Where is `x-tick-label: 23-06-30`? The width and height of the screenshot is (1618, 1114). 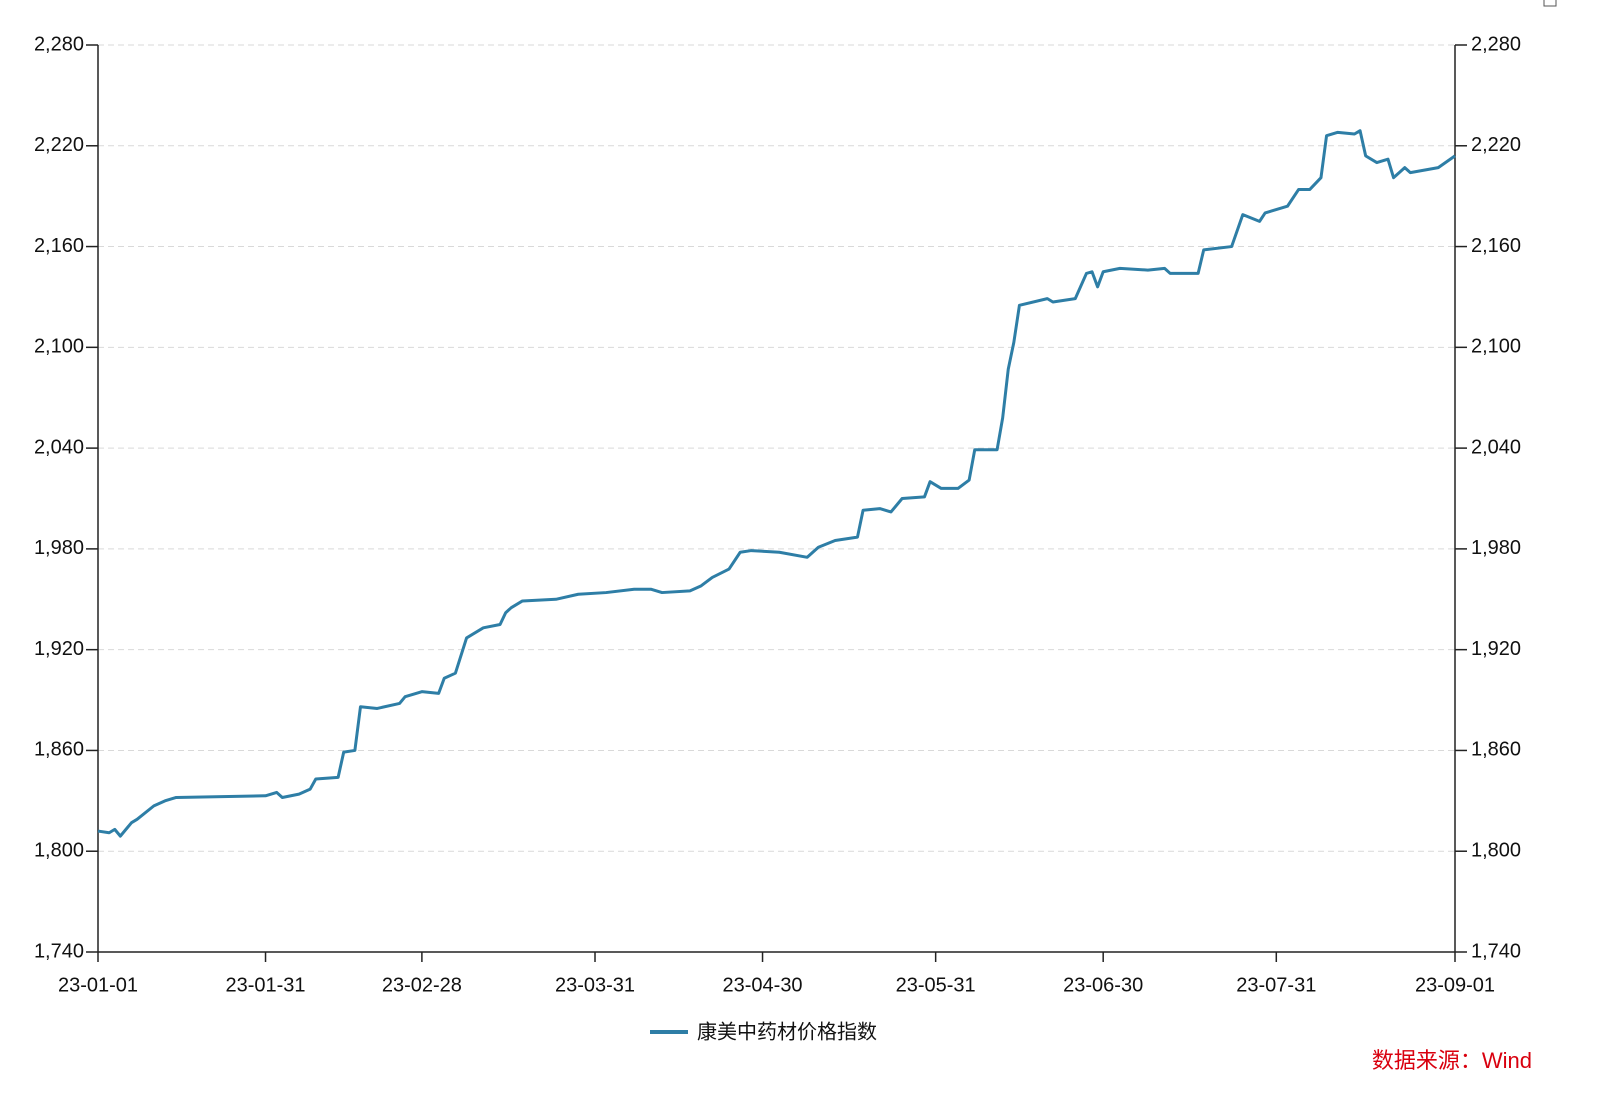
x-tick-label: 23-06-30 is located at coordinates (1103, 985).